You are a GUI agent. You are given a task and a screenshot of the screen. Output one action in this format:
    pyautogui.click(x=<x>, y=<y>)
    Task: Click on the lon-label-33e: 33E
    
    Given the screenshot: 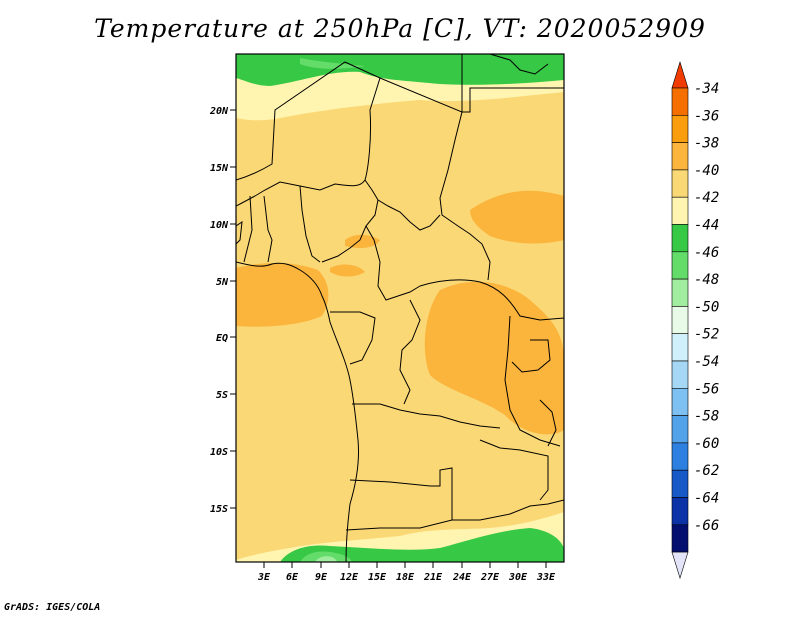 What is the action you would take?
    pyautogui.click(x=546, y=577)
    